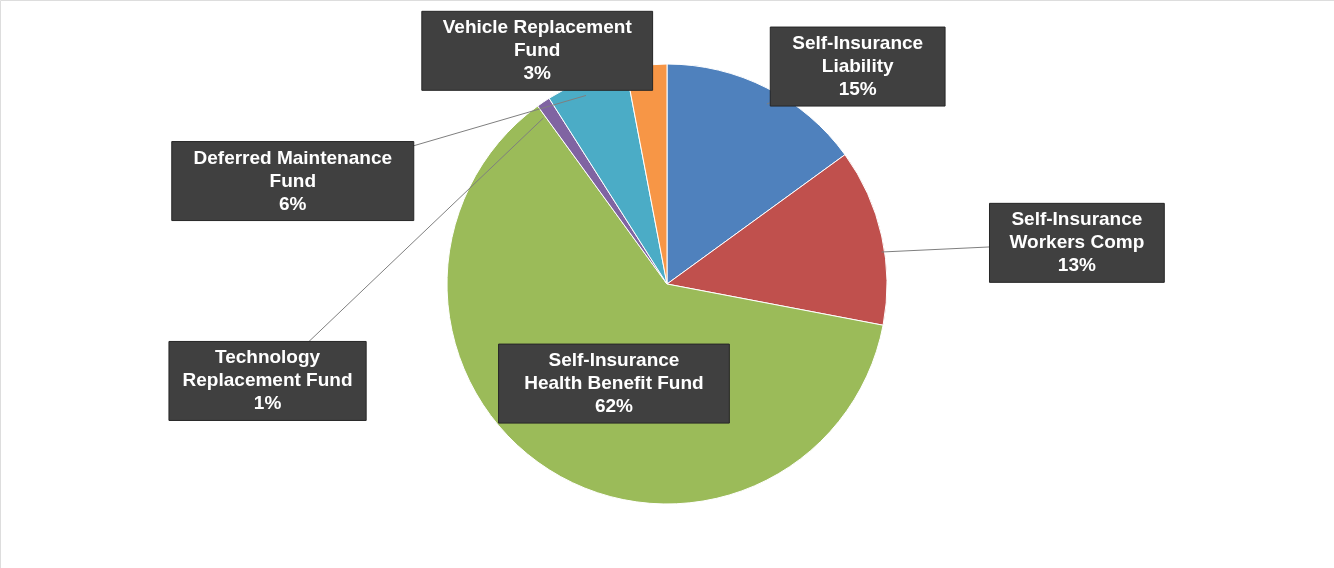 This screenshot has height=568, width=1334. Describe the element at coordinates (857, 89) in the screenshot. I see `data-label: 15%` at that location.